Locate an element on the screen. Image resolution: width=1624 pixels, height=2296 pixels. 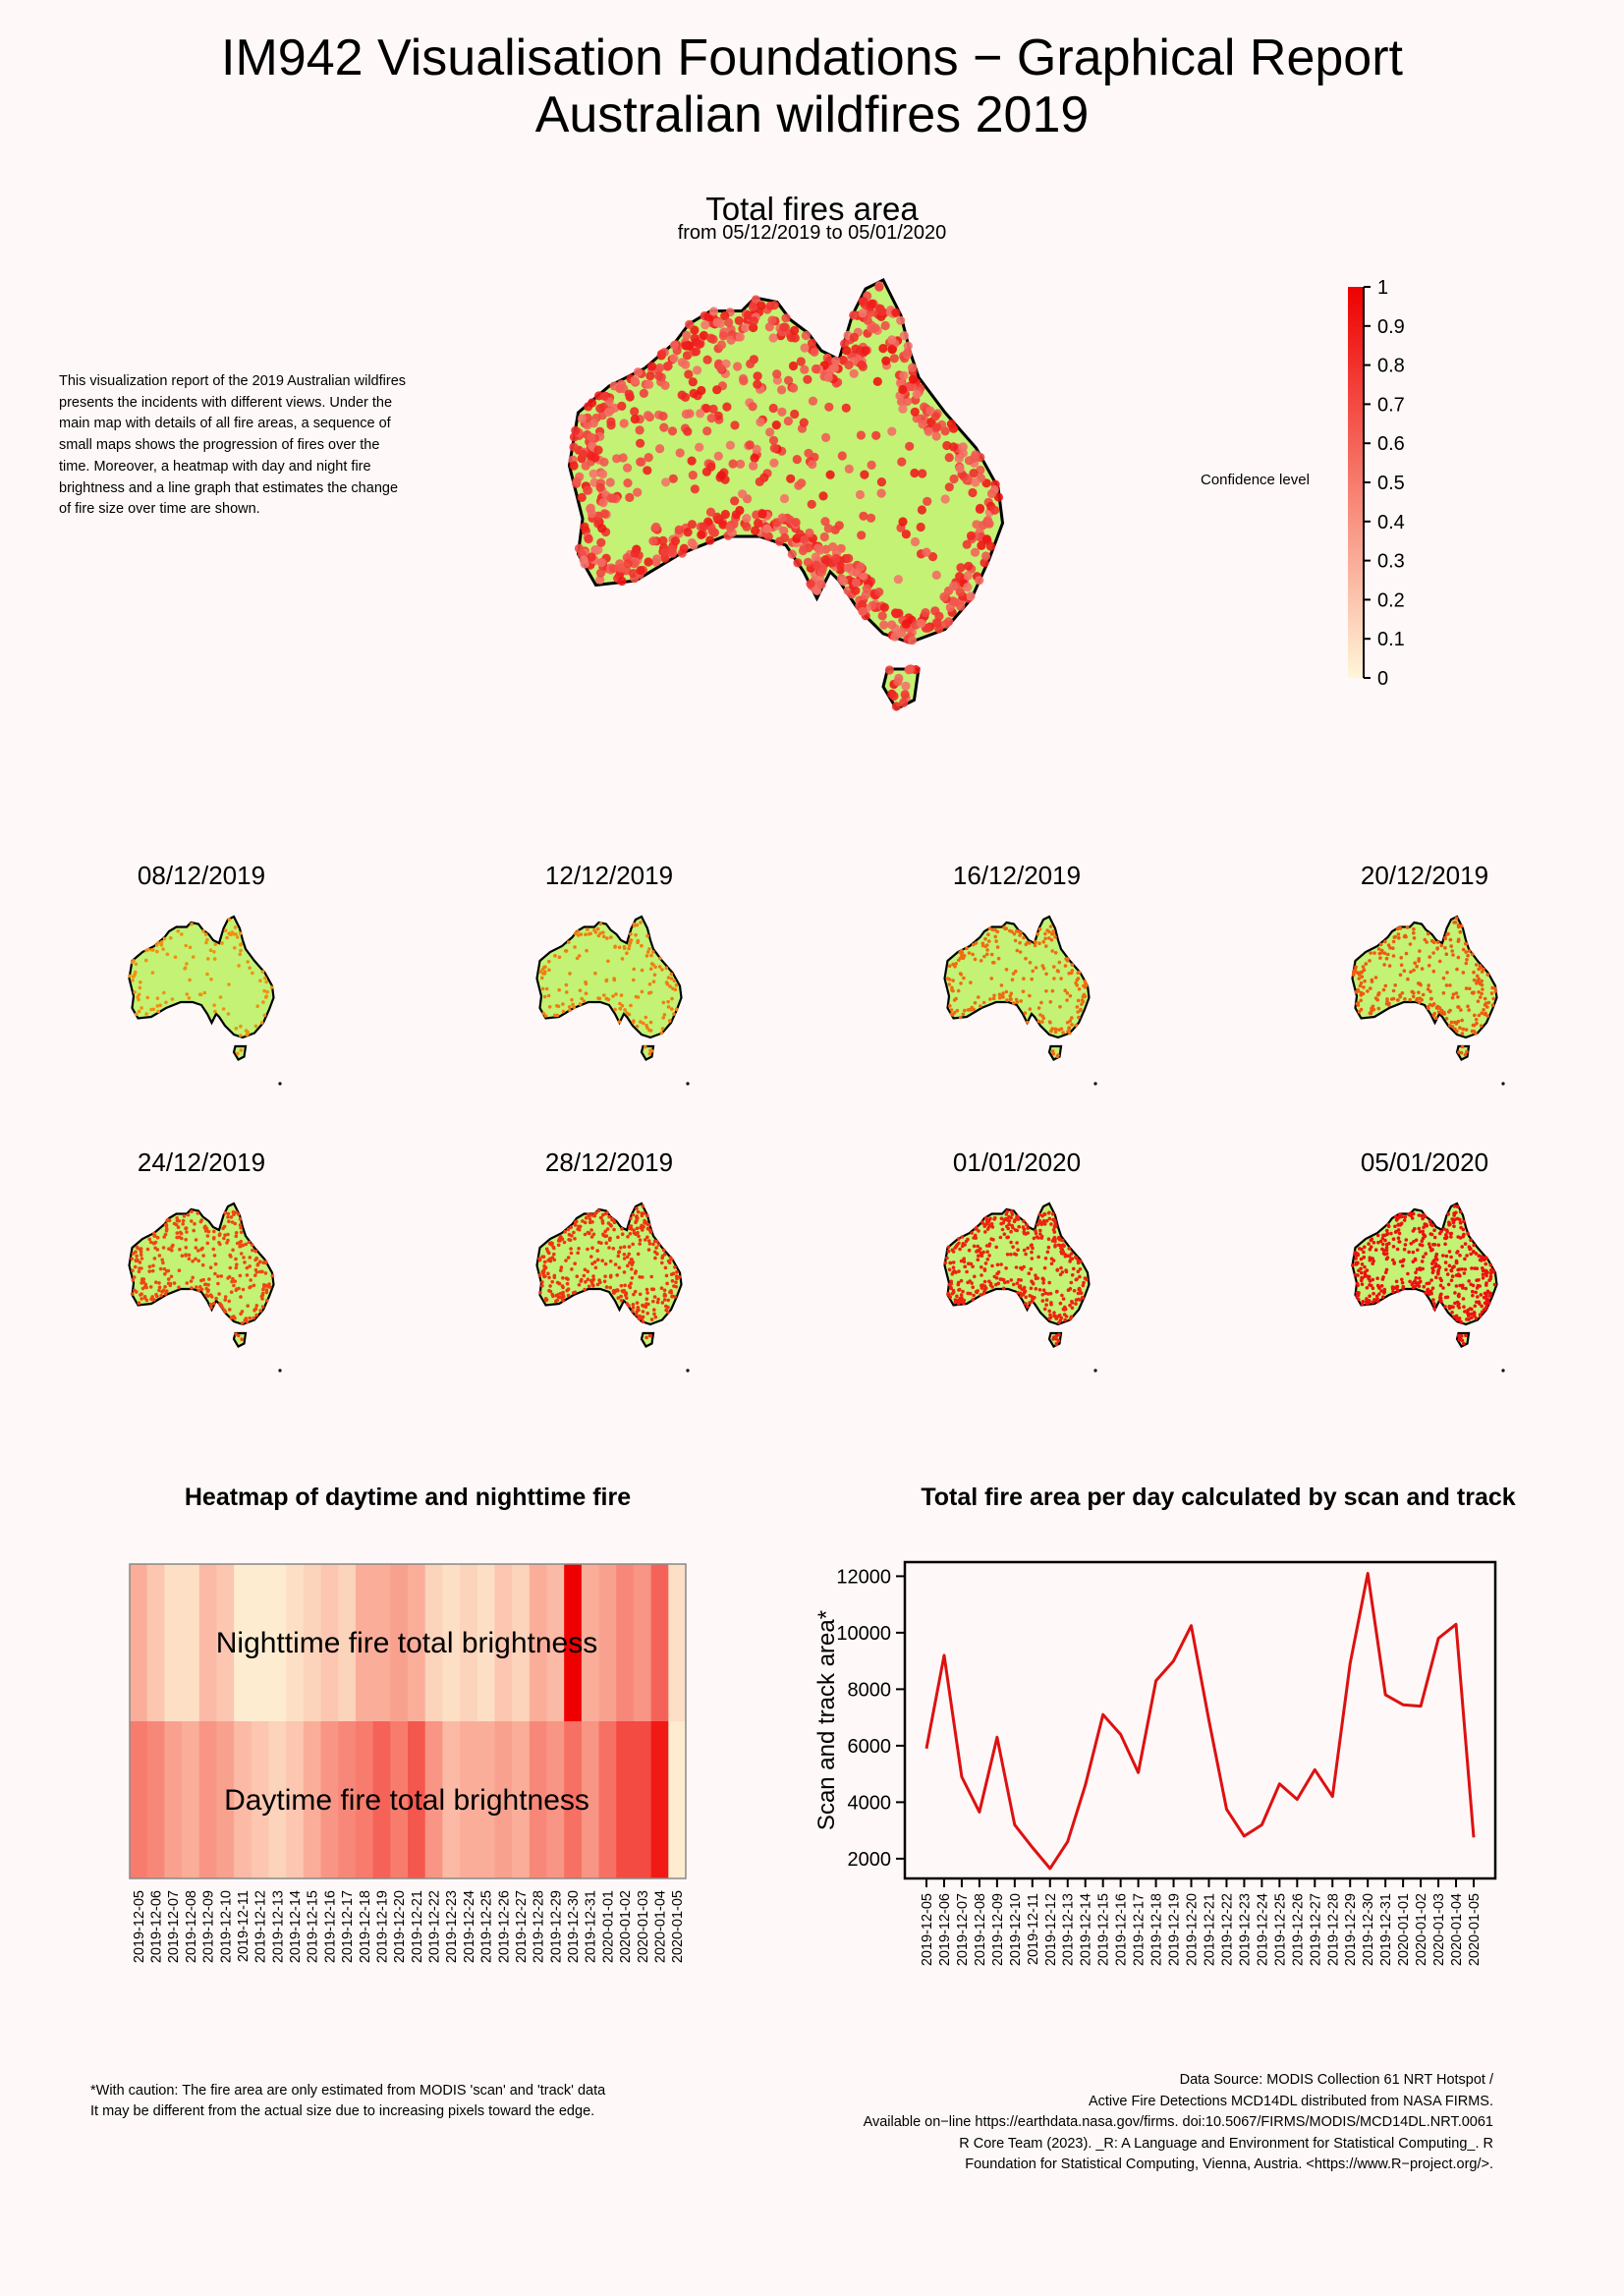
x-tick-label: 2020-01-05 is located at coordinates (1475, 1929).